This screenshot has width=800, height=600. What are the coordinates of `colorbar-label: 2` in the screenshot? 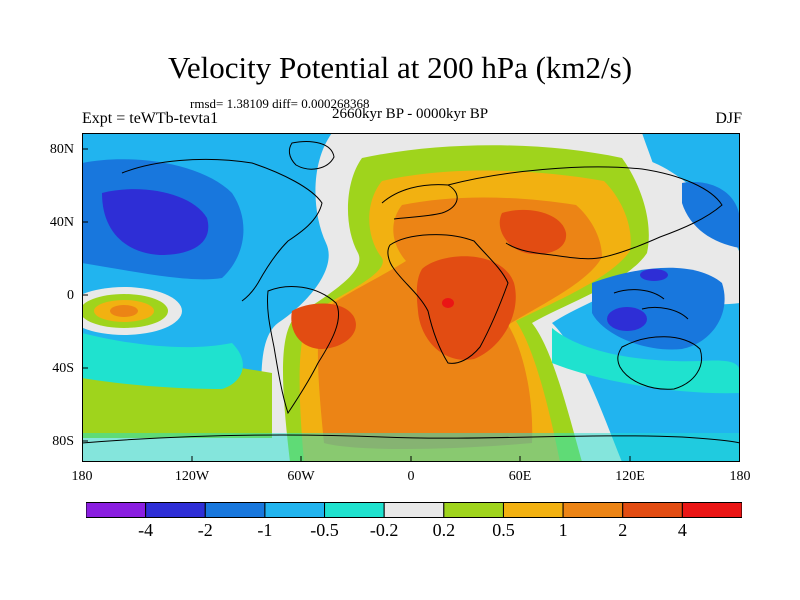 It's located at (623, 530).